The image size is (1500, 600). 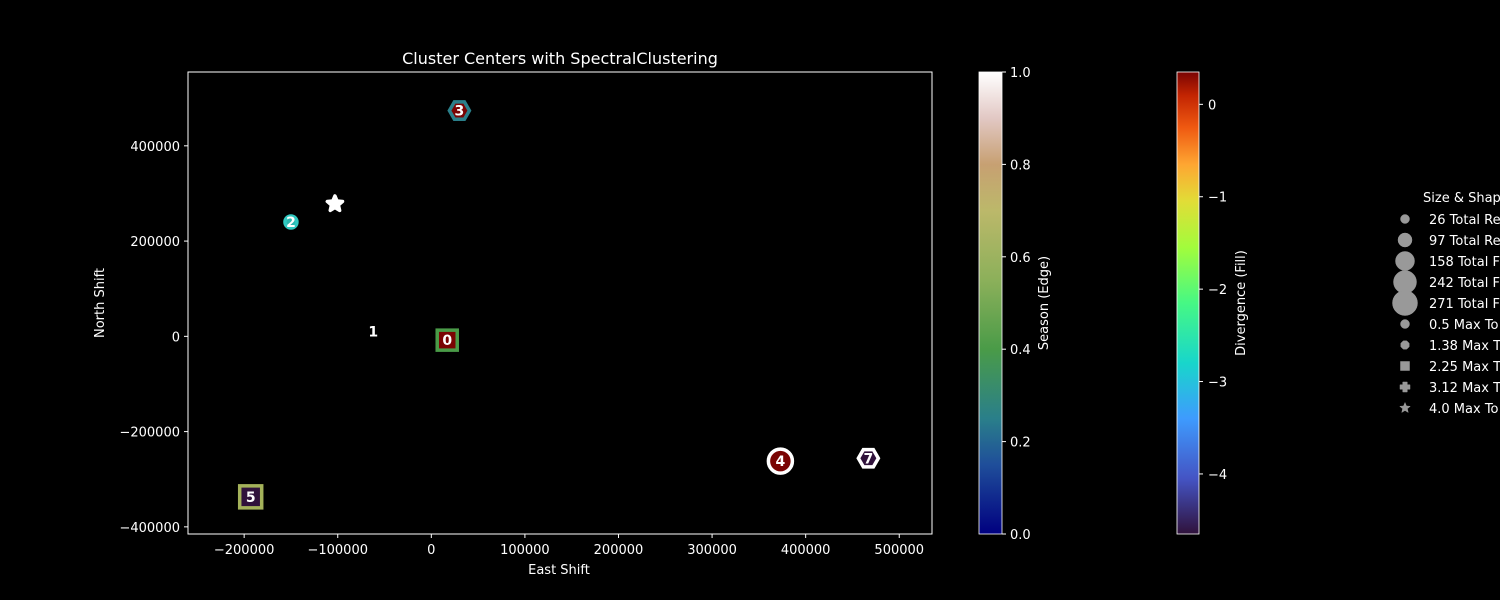 I want to click on cluster-point, so click(x=335, y=203).